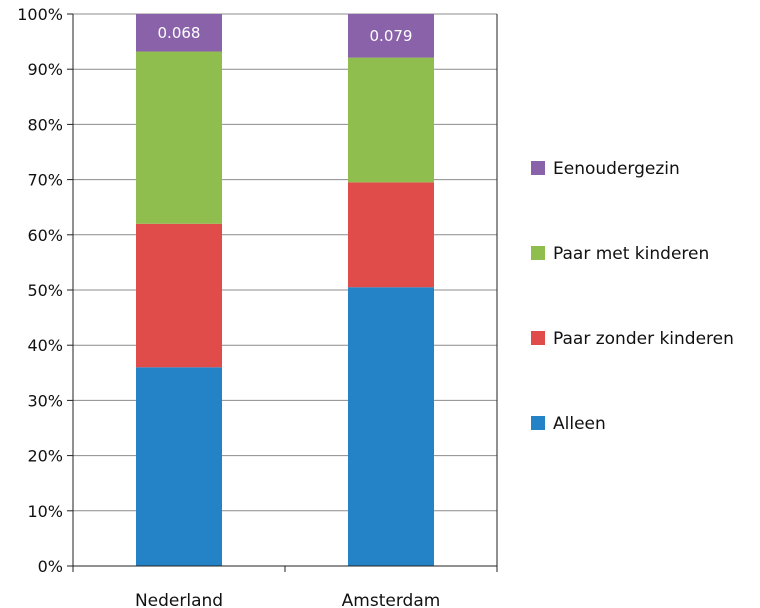 The image size is (760, 608). I want to click on y-tick-label: 50%, so click(45, 290).